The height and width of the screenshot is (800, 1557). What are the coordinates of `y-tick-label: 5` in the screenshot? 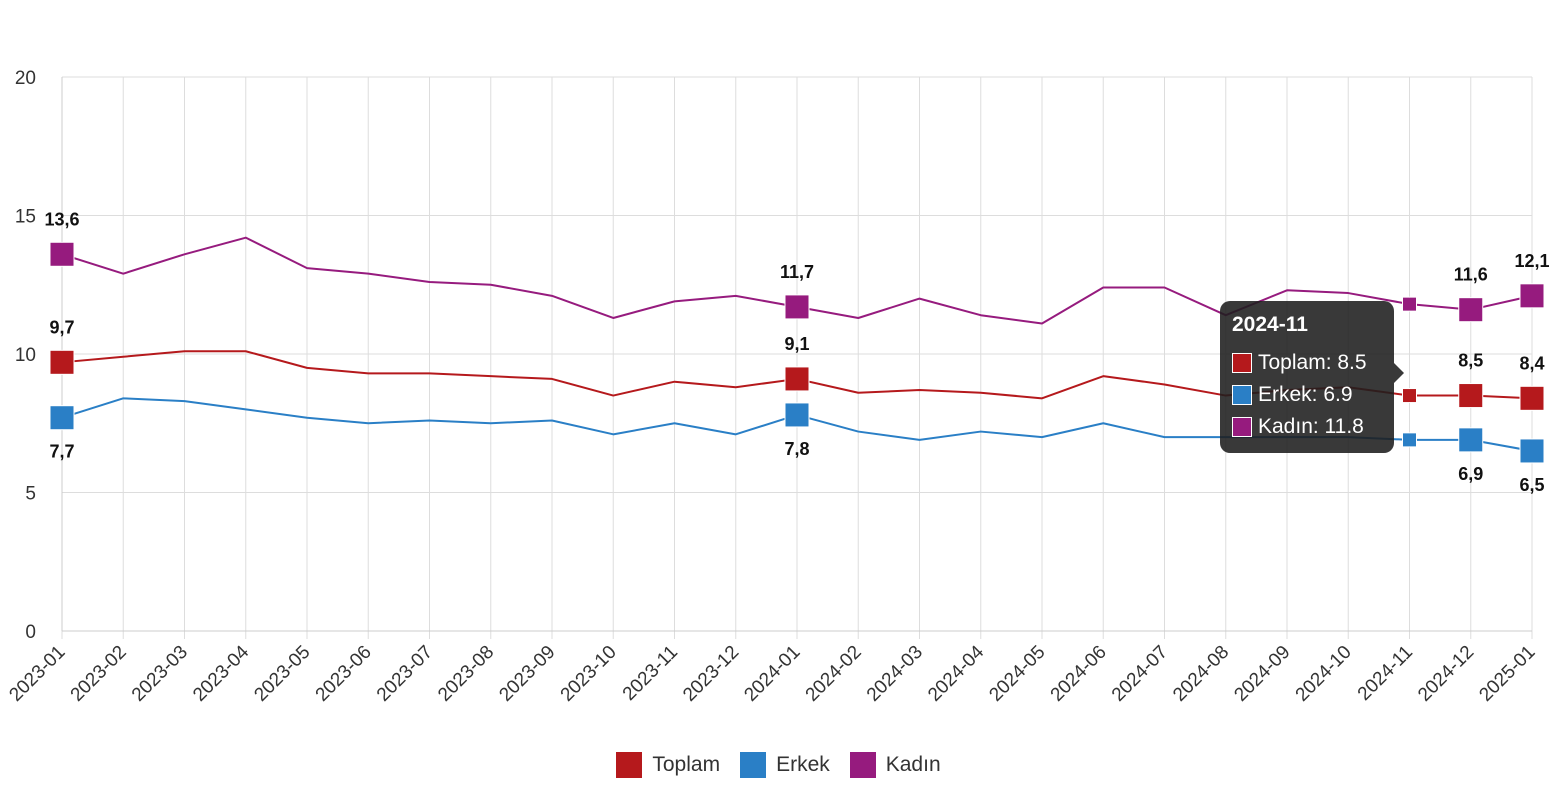 It's located at (30, 494).